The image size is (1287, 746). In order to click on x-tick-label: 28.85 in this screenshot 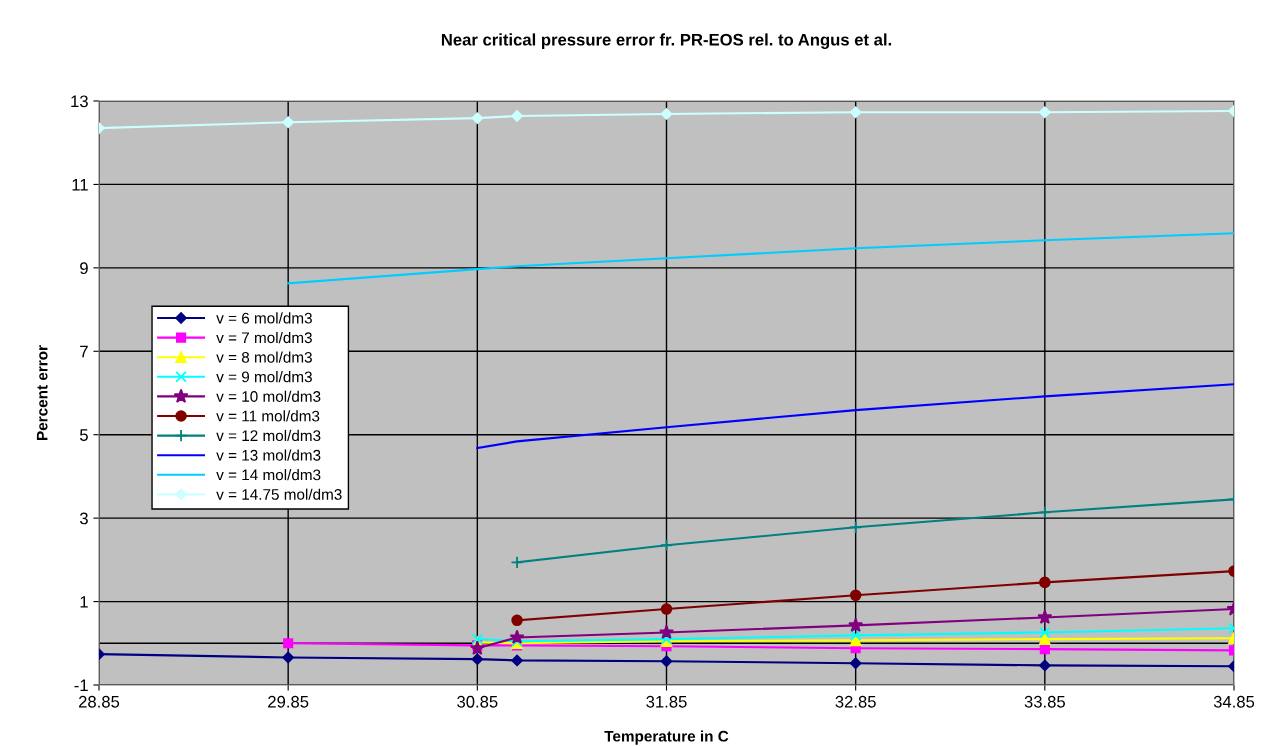, I will do `click(99, 701)`.